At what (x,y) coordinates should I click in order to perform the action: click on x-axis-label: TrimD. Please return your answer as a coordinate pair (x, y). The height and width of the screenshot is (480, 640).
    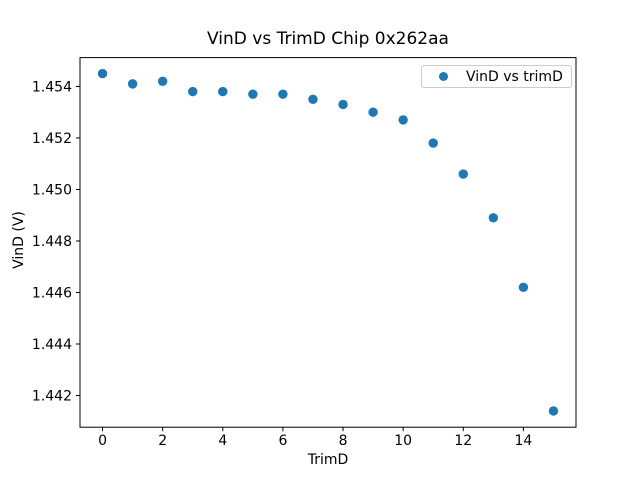
    Looking at the image, I should click on (328, 460).